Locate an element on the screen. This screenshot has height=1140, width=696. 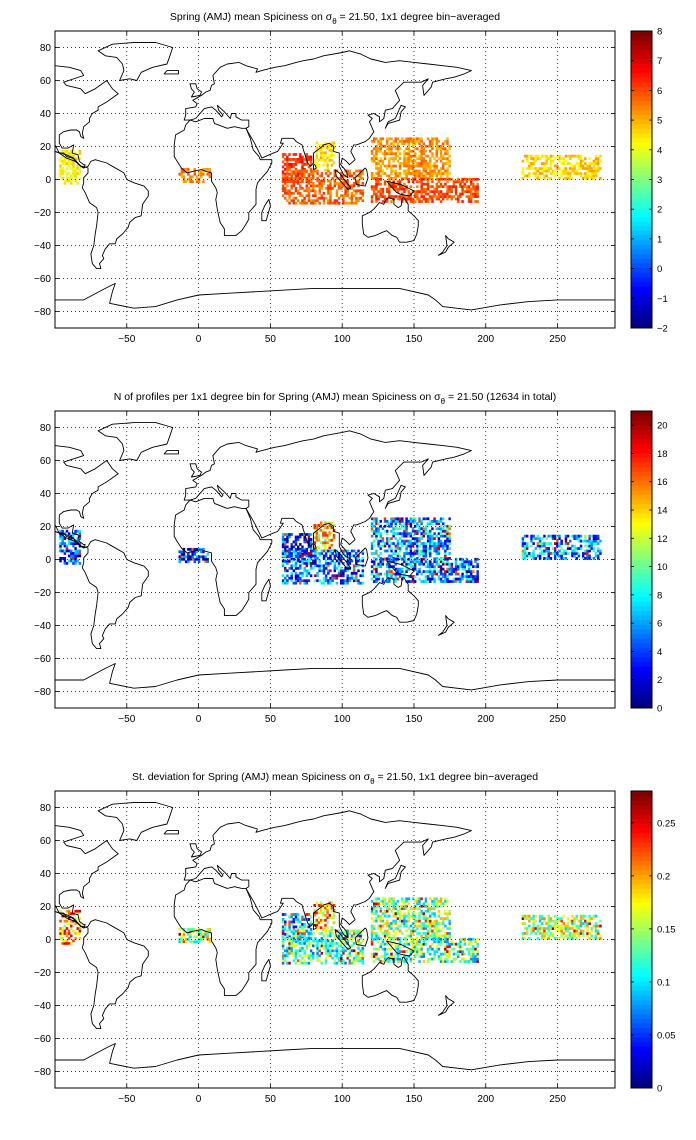
chart-title-suffix: = 21.50, 1x1 degree bin−averaged is located at coordinates (457, 777).